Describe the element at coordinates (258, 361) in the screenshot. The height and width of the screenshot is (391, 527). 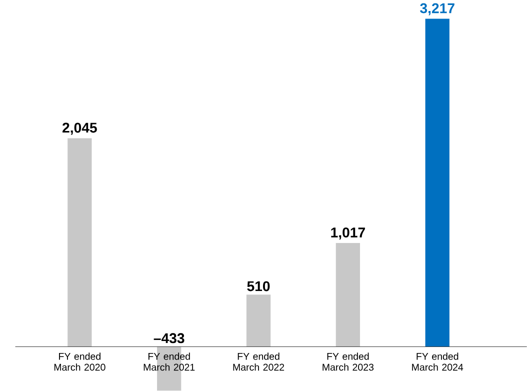
I see `x-tick-label: FY ended March 2022` at that location.